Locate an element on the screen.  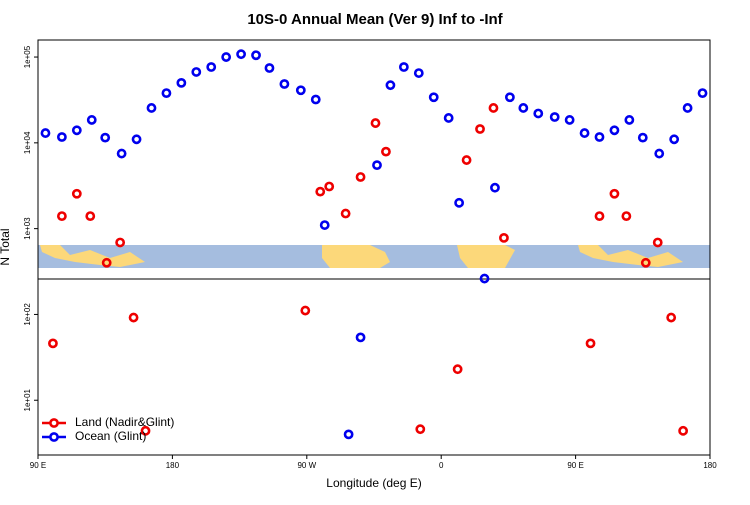
y-tick-label: 1e+04 is located at coordinates (27, 142).